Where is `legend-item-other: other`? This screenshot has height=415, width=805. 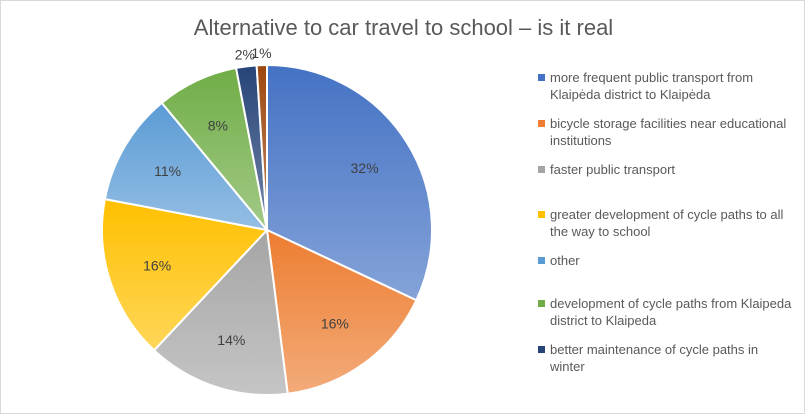
legend-item-other: other is located at coordinates (665, 260).